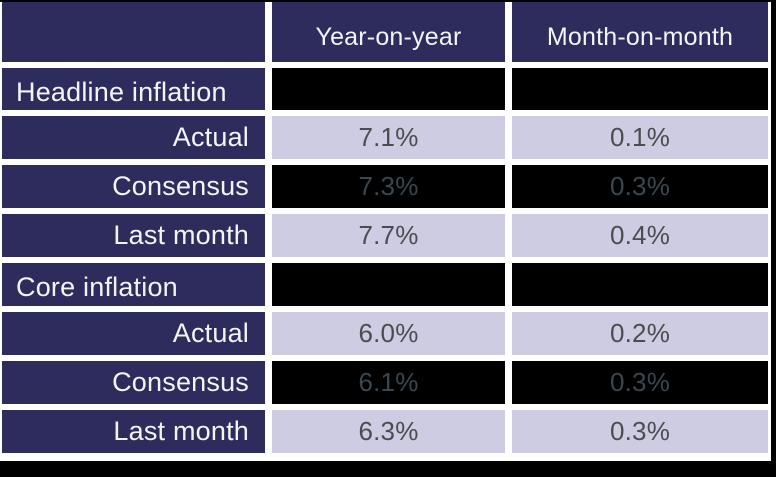 This screenshot has height=477, width=776. What do you see at coordinates (388, 382) in the screenshot?
I see `value-core-consensus-yoy: 6.1%` at bounding box center [388, 382].